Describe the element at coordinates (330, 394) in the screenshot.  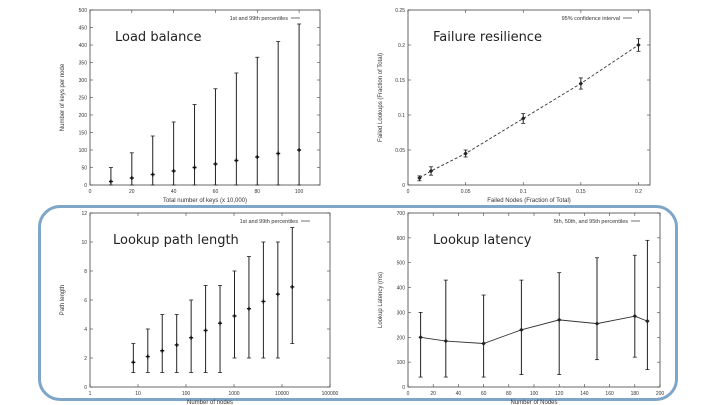
I see `x-tick-label: 100000` at that location.